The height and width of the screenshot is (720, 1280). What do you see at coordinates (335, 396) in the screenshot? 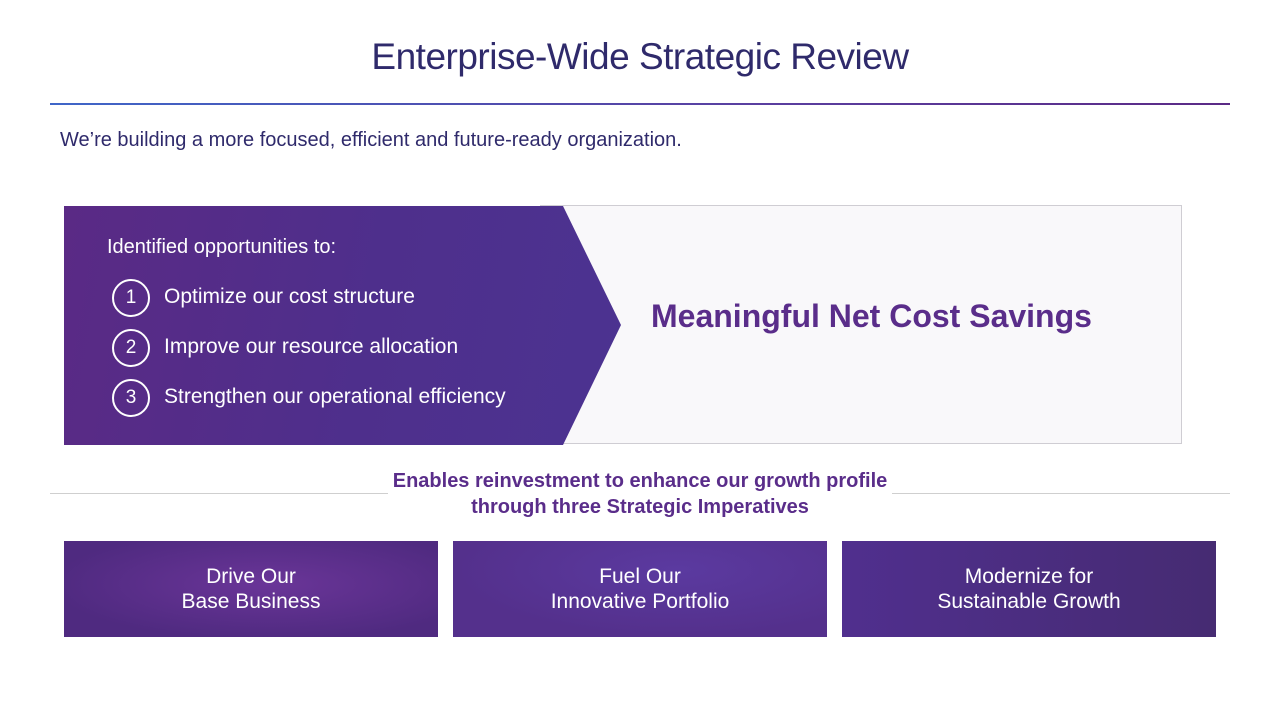
I see `opportunity-label: Strengthen our operational efficiency` at bounding box center [335, 396].